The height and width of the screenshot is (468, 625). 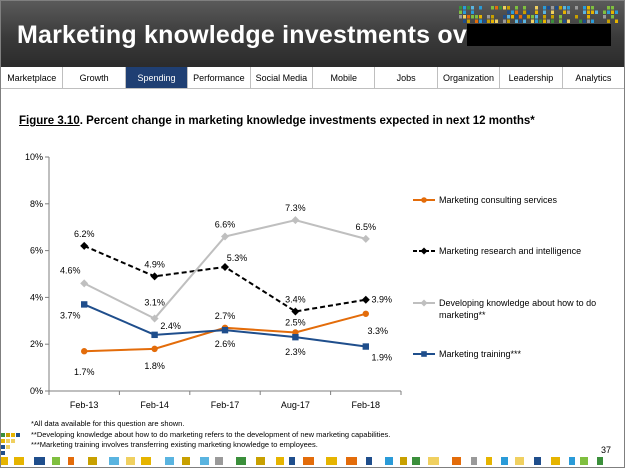 What do you see at coordinates (539, 35) in the screenshot?
I see `header-redacted-box` at bounding box center [539, 35].